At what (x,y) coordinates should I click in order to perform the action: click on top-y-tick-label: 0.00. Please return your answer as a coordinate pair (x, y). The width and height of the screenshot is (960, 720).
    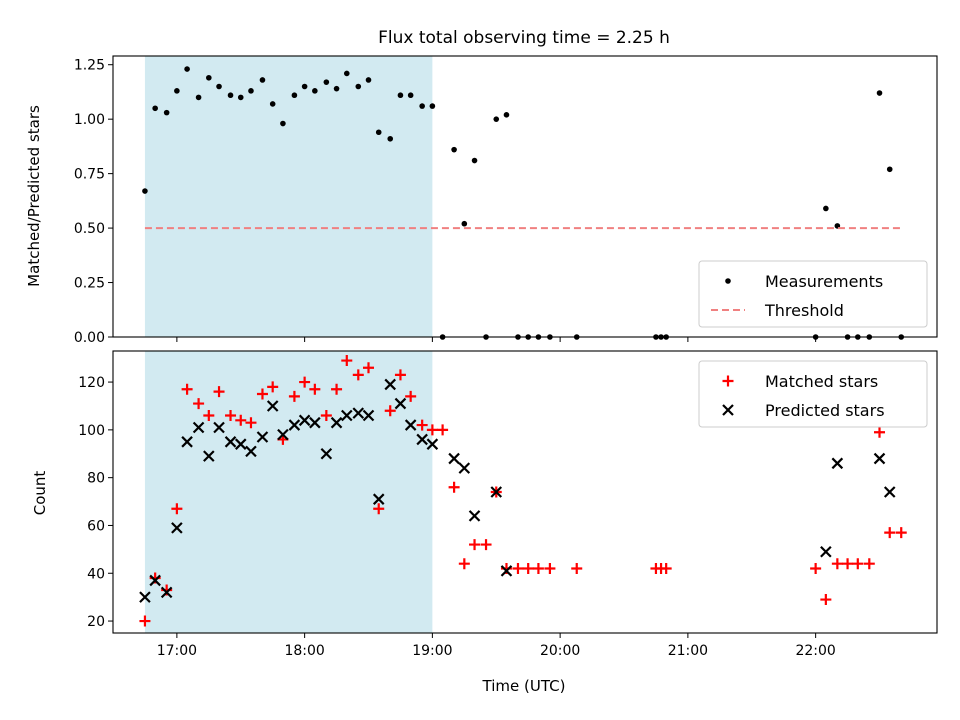
    Looking at the image, I should click on (89, 338).